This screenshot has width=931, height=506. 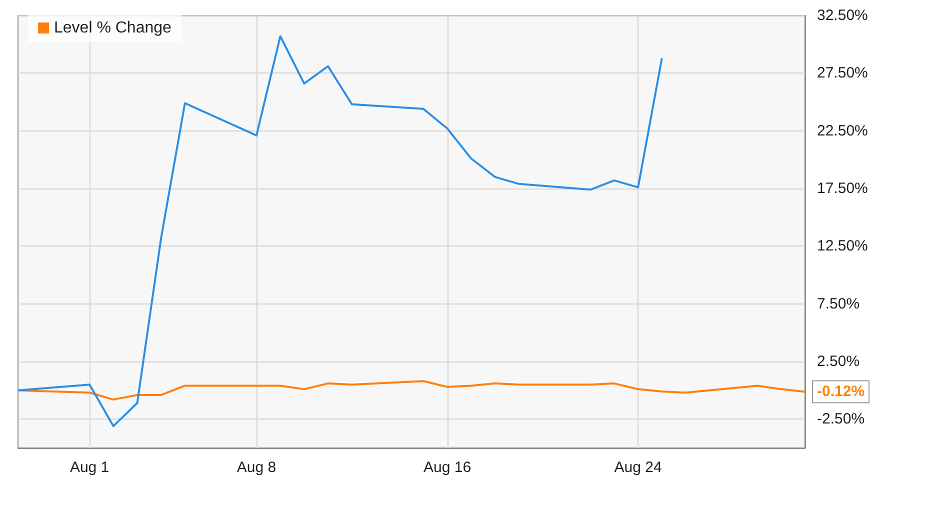 I want to click on x-tick-label: Aug 16, so click(x=448, y=467).